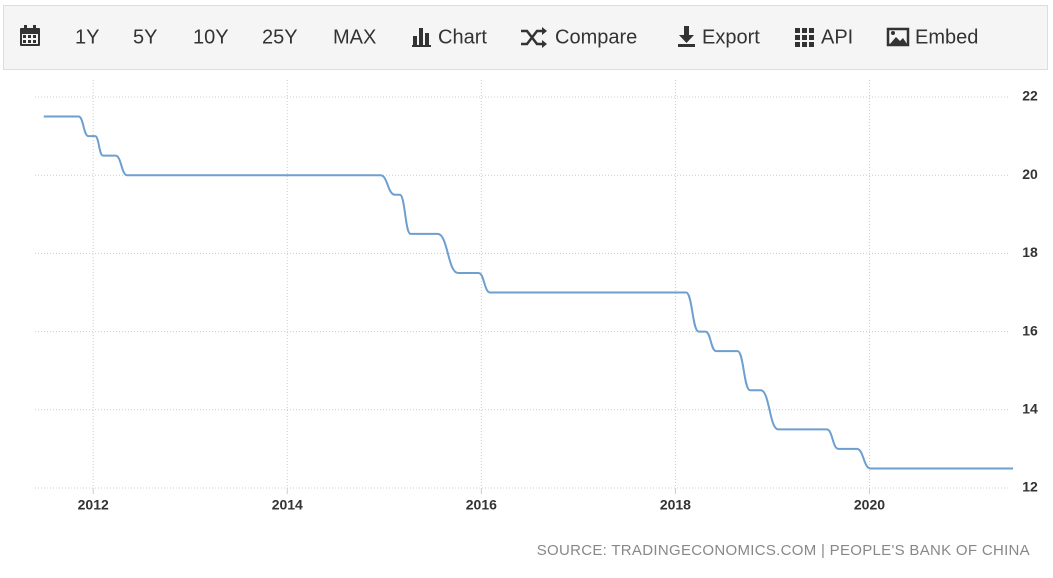 The image size is (1053, 578). Describe the element at coordinates (675, 505) in the screenshot. I see `x-tick-label: 2018` at that location.